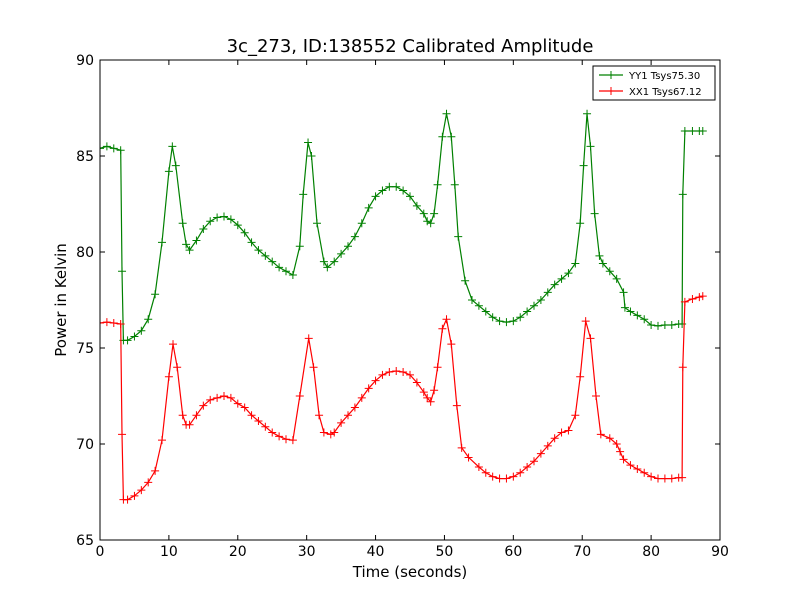 This screenshot has height=600, width=800. I want to click on x-axis-label: Time (seconds), so click(410, 572).